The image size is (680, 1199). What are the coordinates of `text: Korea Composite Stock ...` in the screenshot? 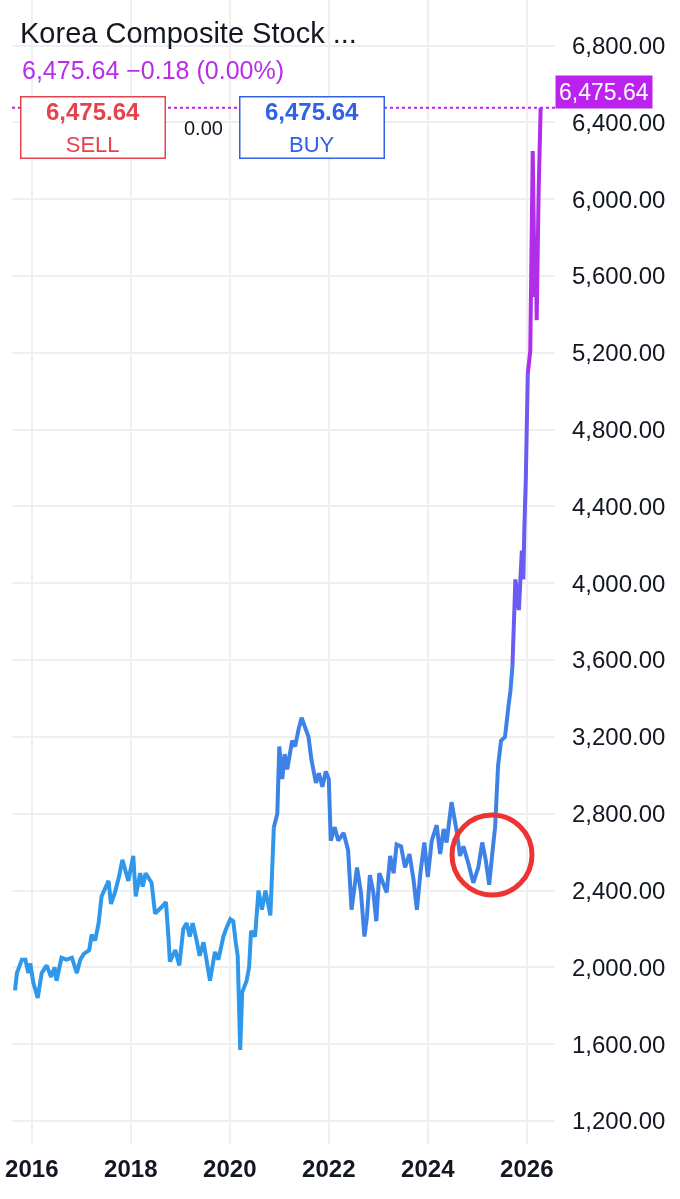 It's located at (188, 33).